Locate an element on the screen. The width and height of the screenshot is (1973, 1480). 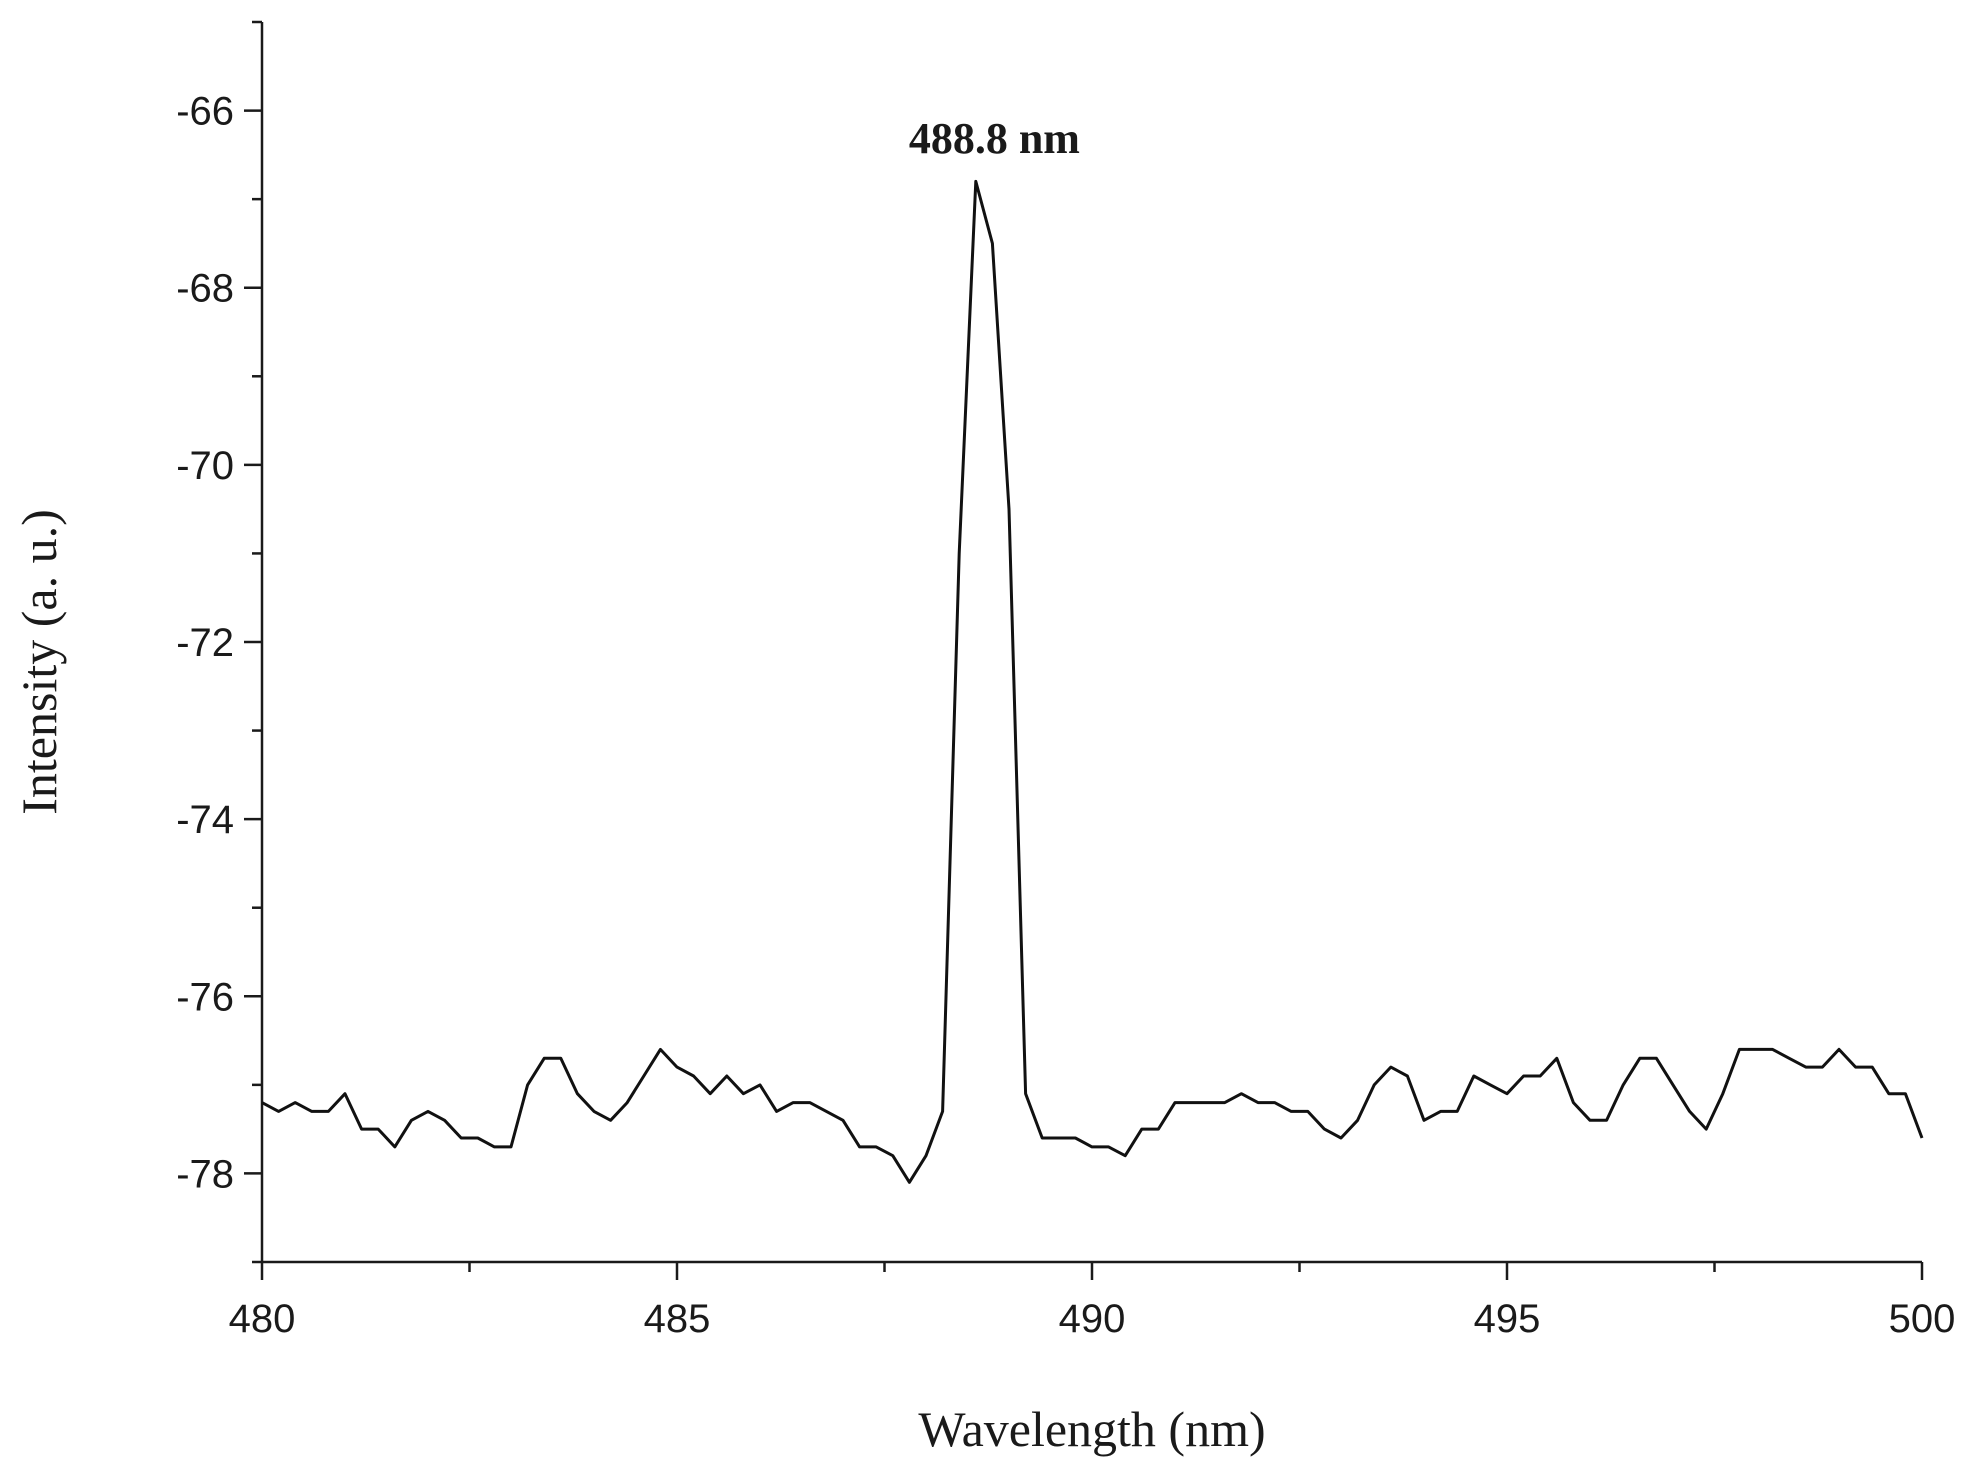
y-tick-label: -70 is located at coordinates (205, 466).